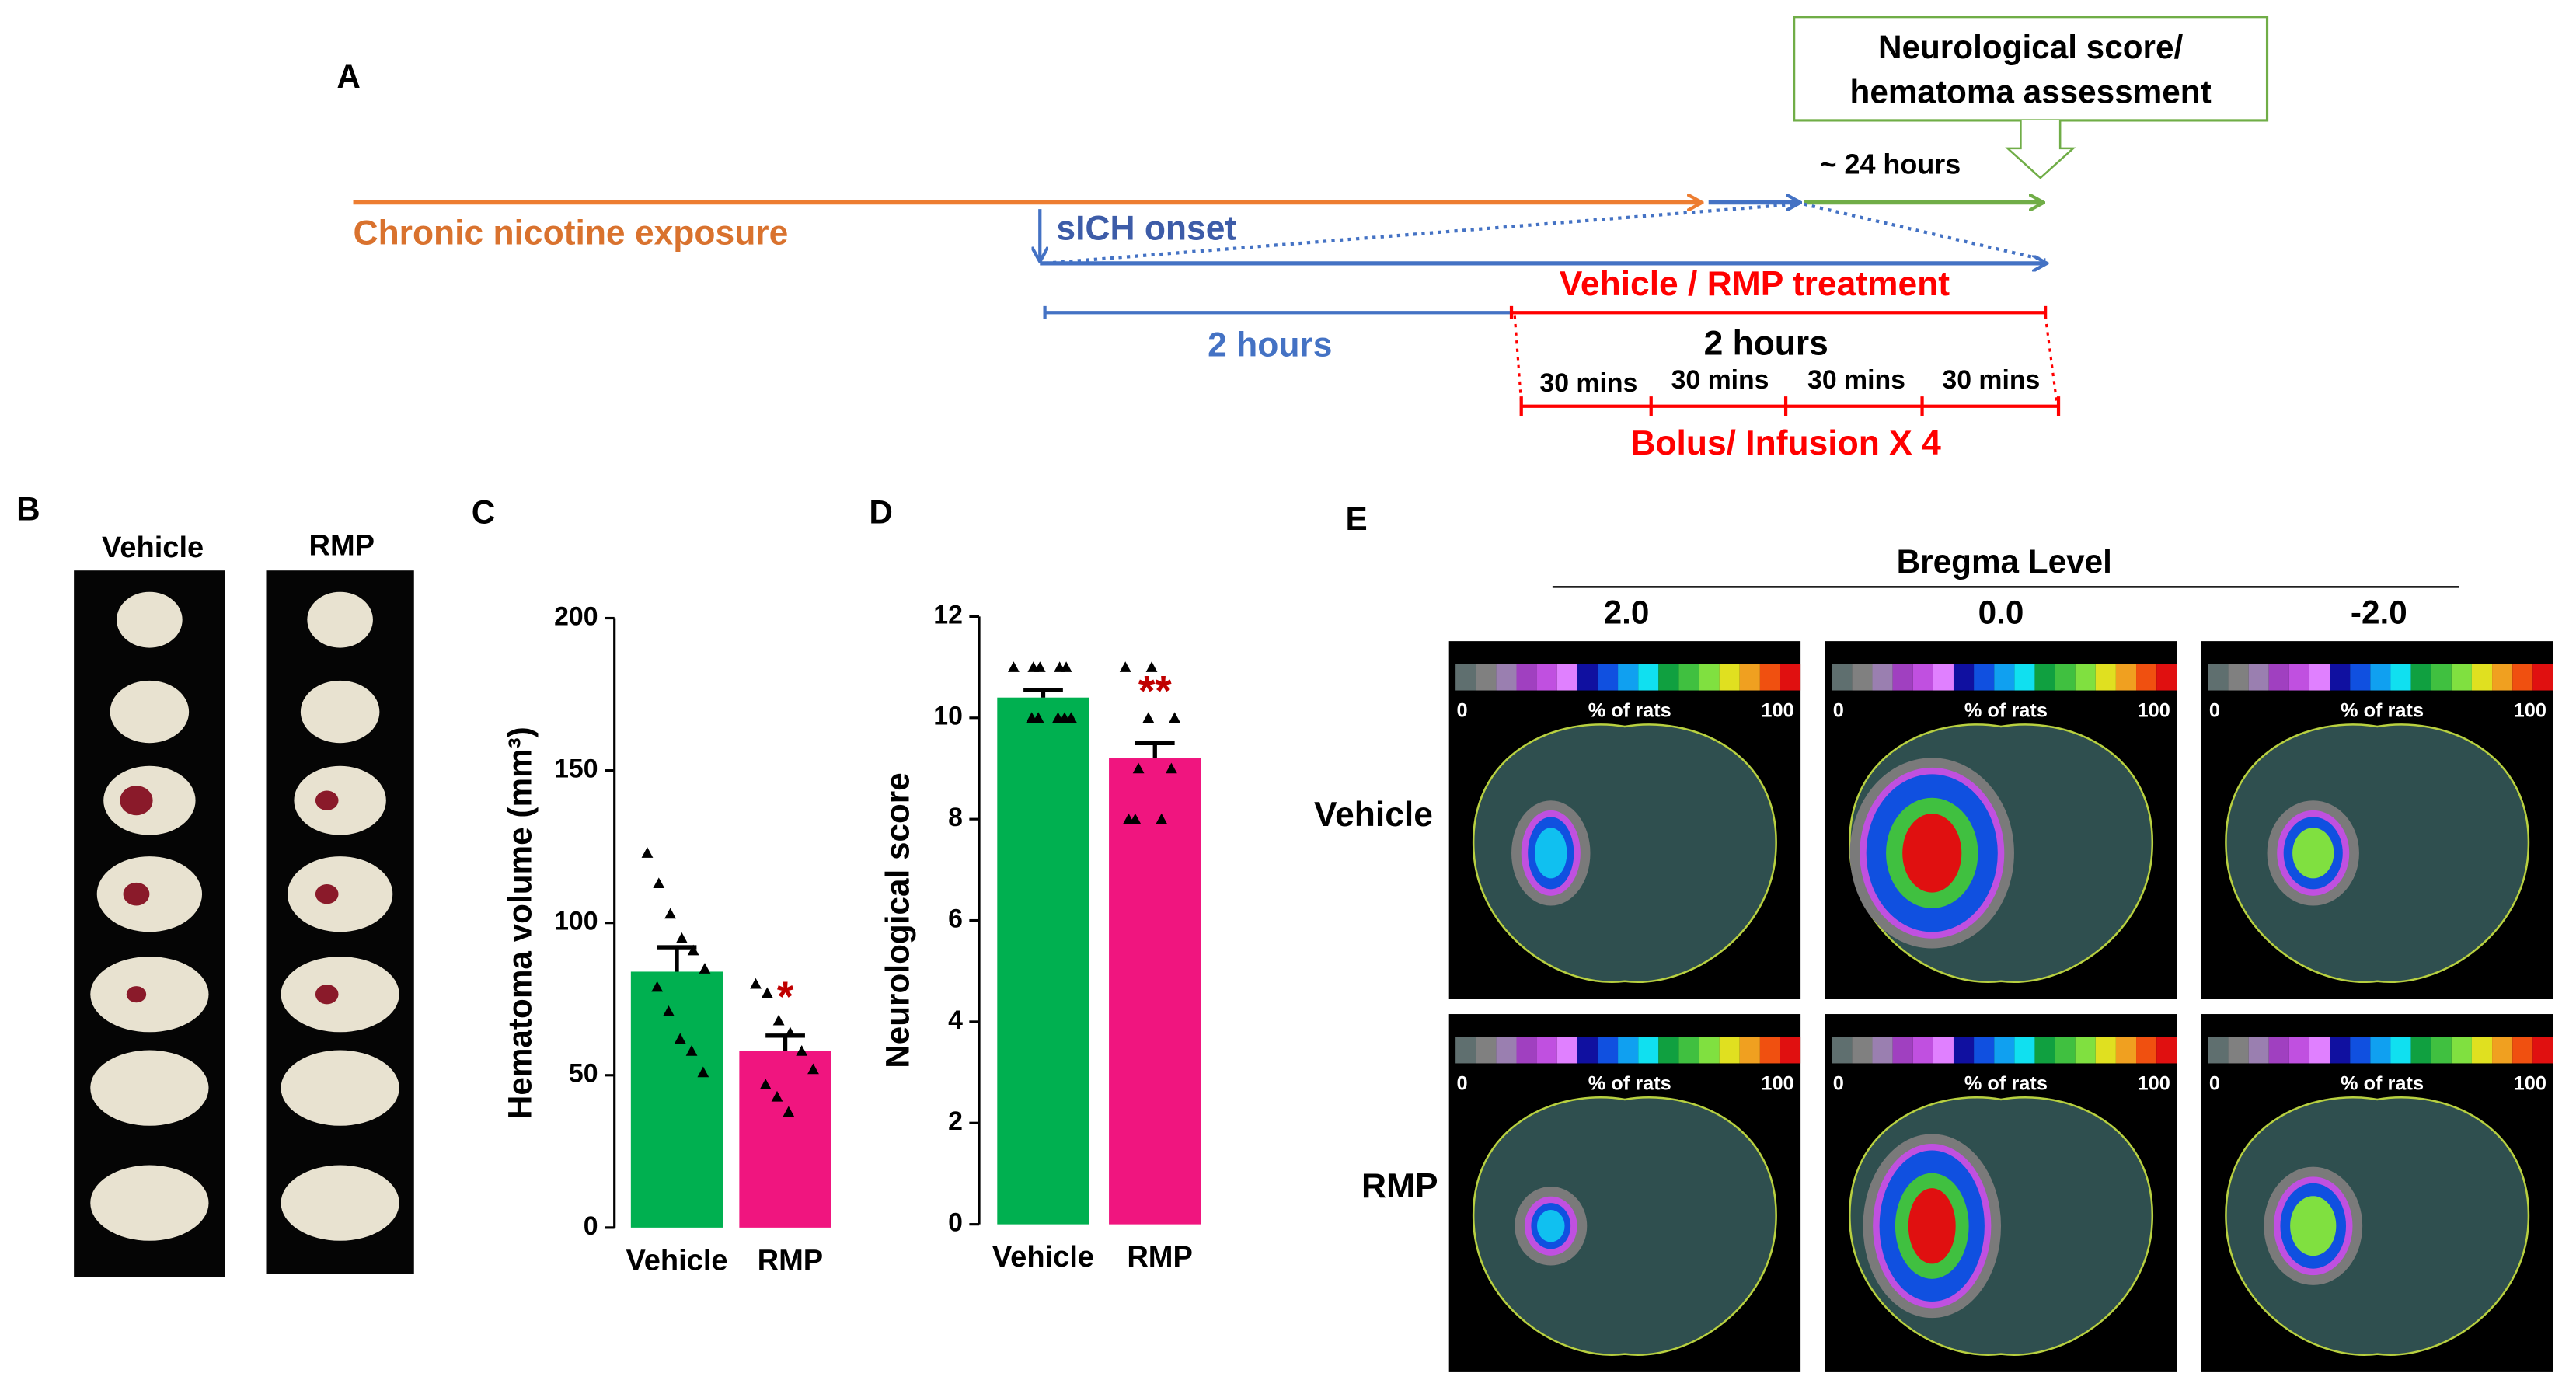  I want to click on column-label: RMP, so click(341, 546).